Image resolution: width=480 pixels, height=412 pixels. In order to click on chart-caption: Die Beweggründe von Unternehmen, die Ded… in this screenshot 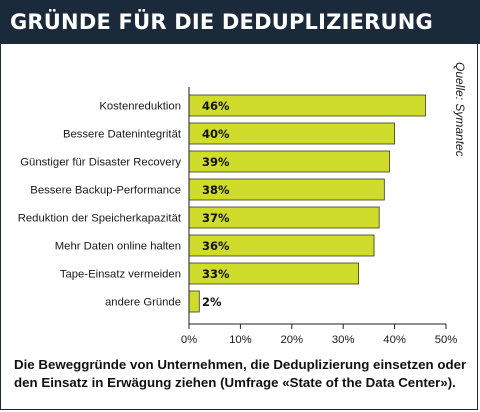, I will do `click(240, 373)`.